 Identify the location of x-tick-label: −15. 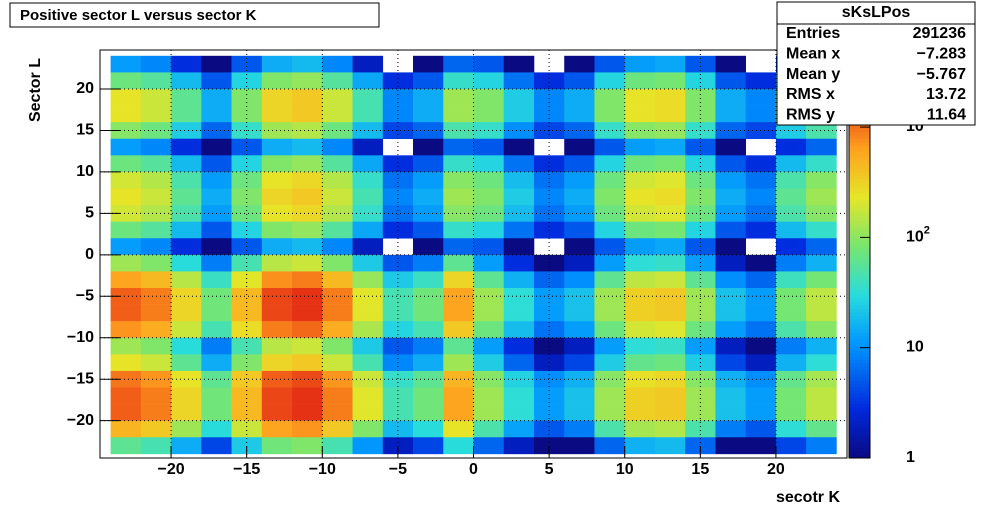
(246, 469).